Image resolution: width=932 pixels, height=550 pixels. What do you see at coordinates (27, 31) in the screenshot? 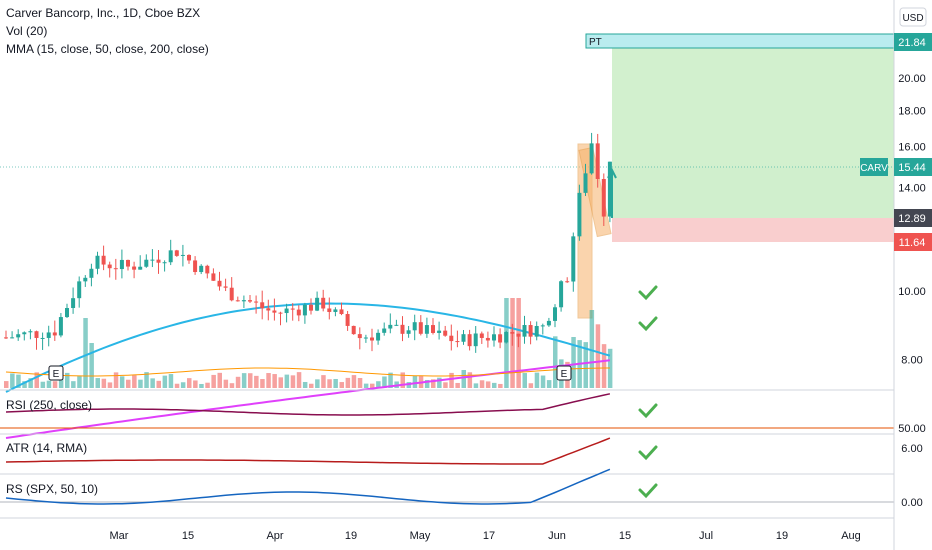
I see `volume-legend: Vol (20)` at bounding box center [27, 31].